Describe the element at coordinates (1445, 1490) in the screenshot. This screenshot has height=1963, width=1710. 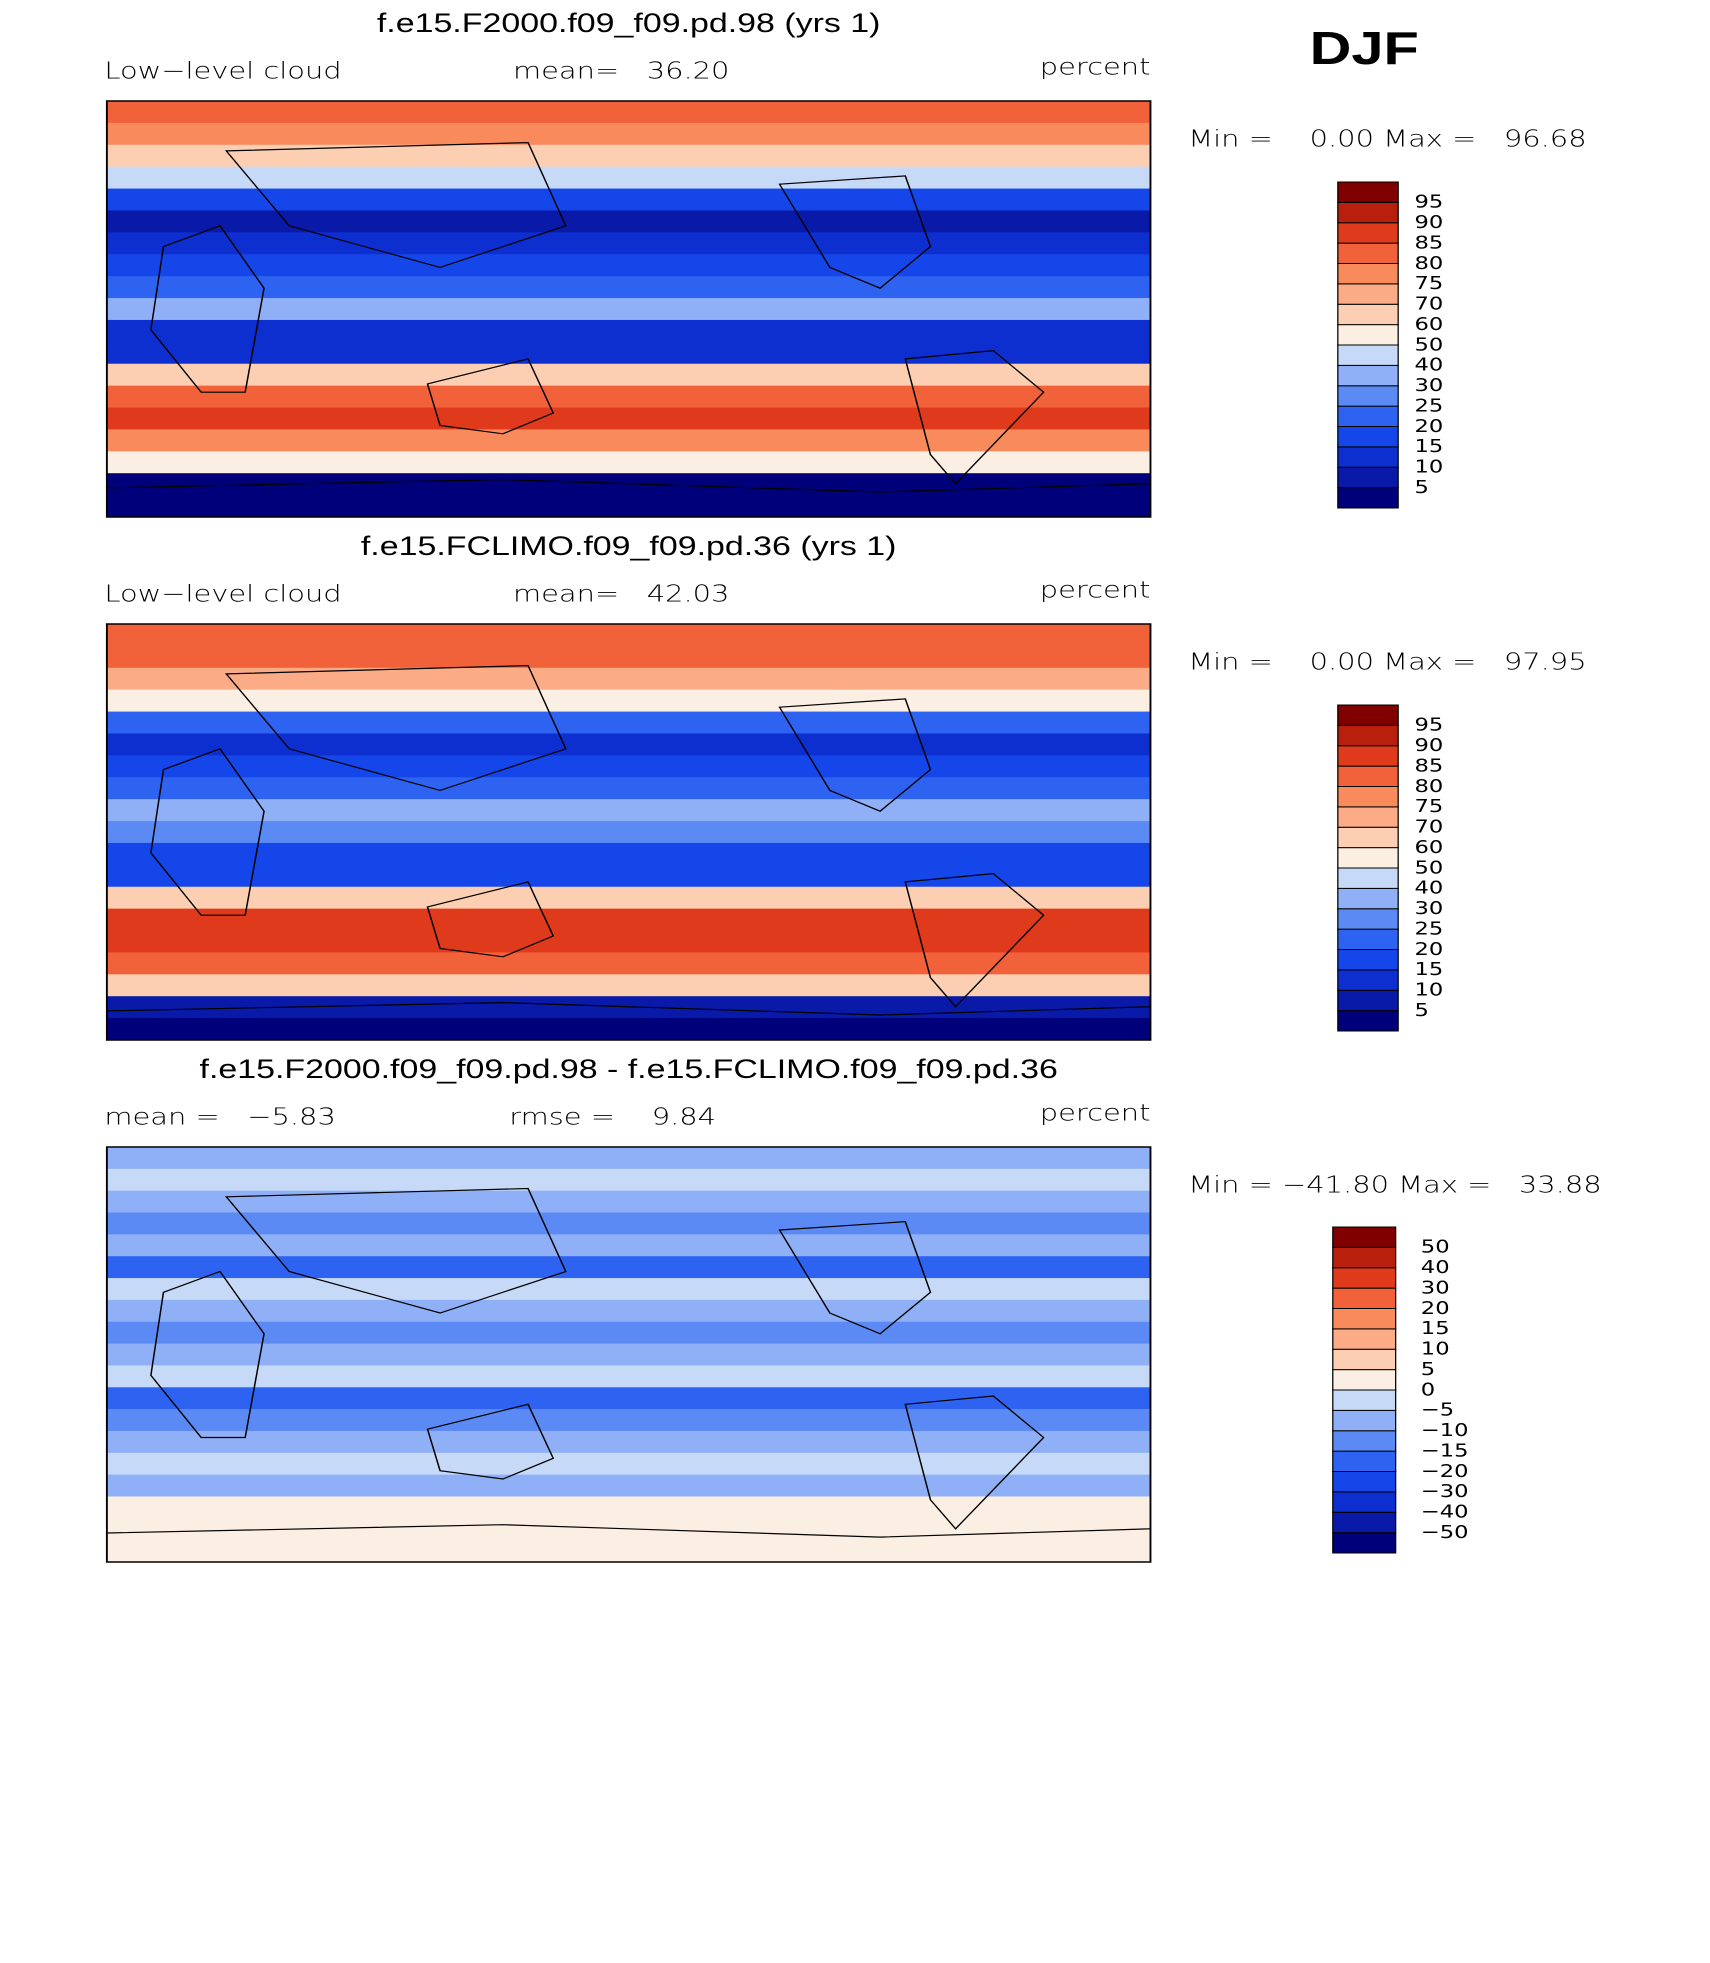
I see `colorbar-label: −30` at that location.